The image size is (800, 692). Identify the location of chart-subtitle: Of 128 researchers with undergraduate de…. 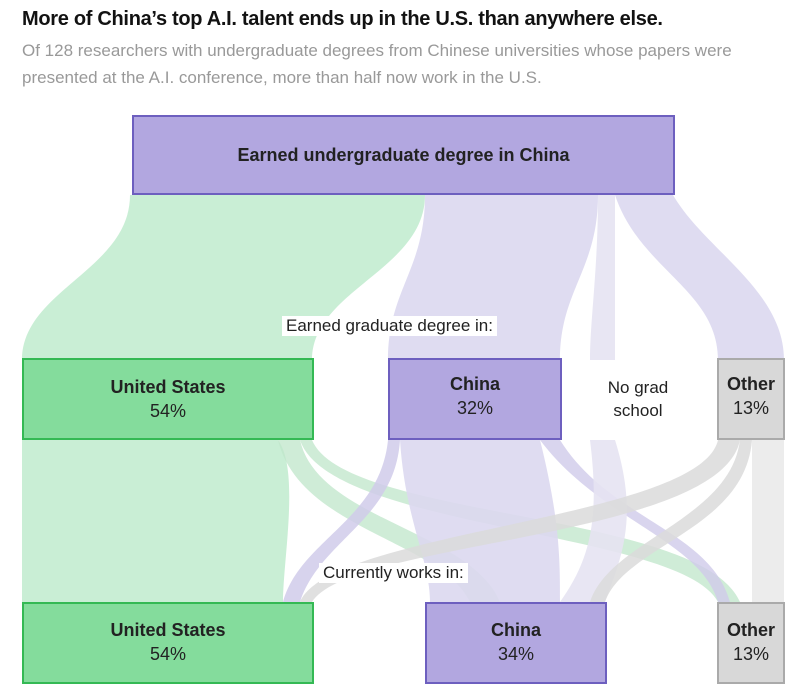
(377, 64).